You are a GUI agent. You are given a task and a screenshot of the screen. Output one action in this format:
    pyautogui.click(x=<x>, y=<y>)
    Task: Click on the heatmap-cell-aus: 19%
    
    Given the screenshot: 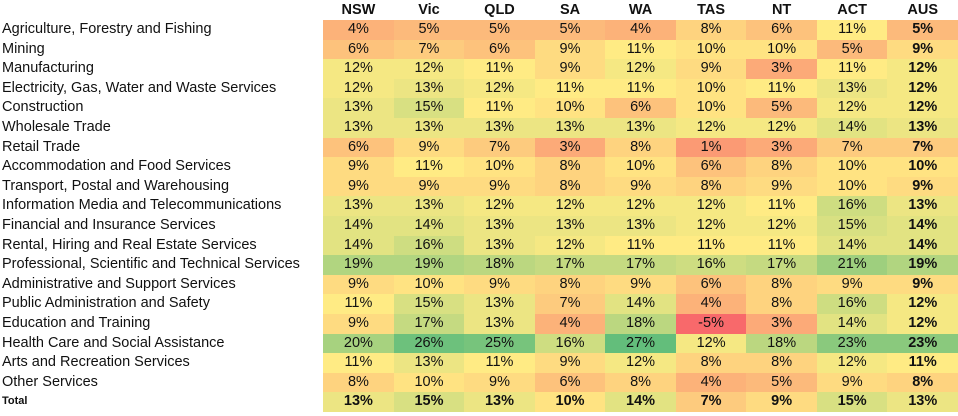 What is the action you would take?
    pyautogui.click(x=922, y=265)
    